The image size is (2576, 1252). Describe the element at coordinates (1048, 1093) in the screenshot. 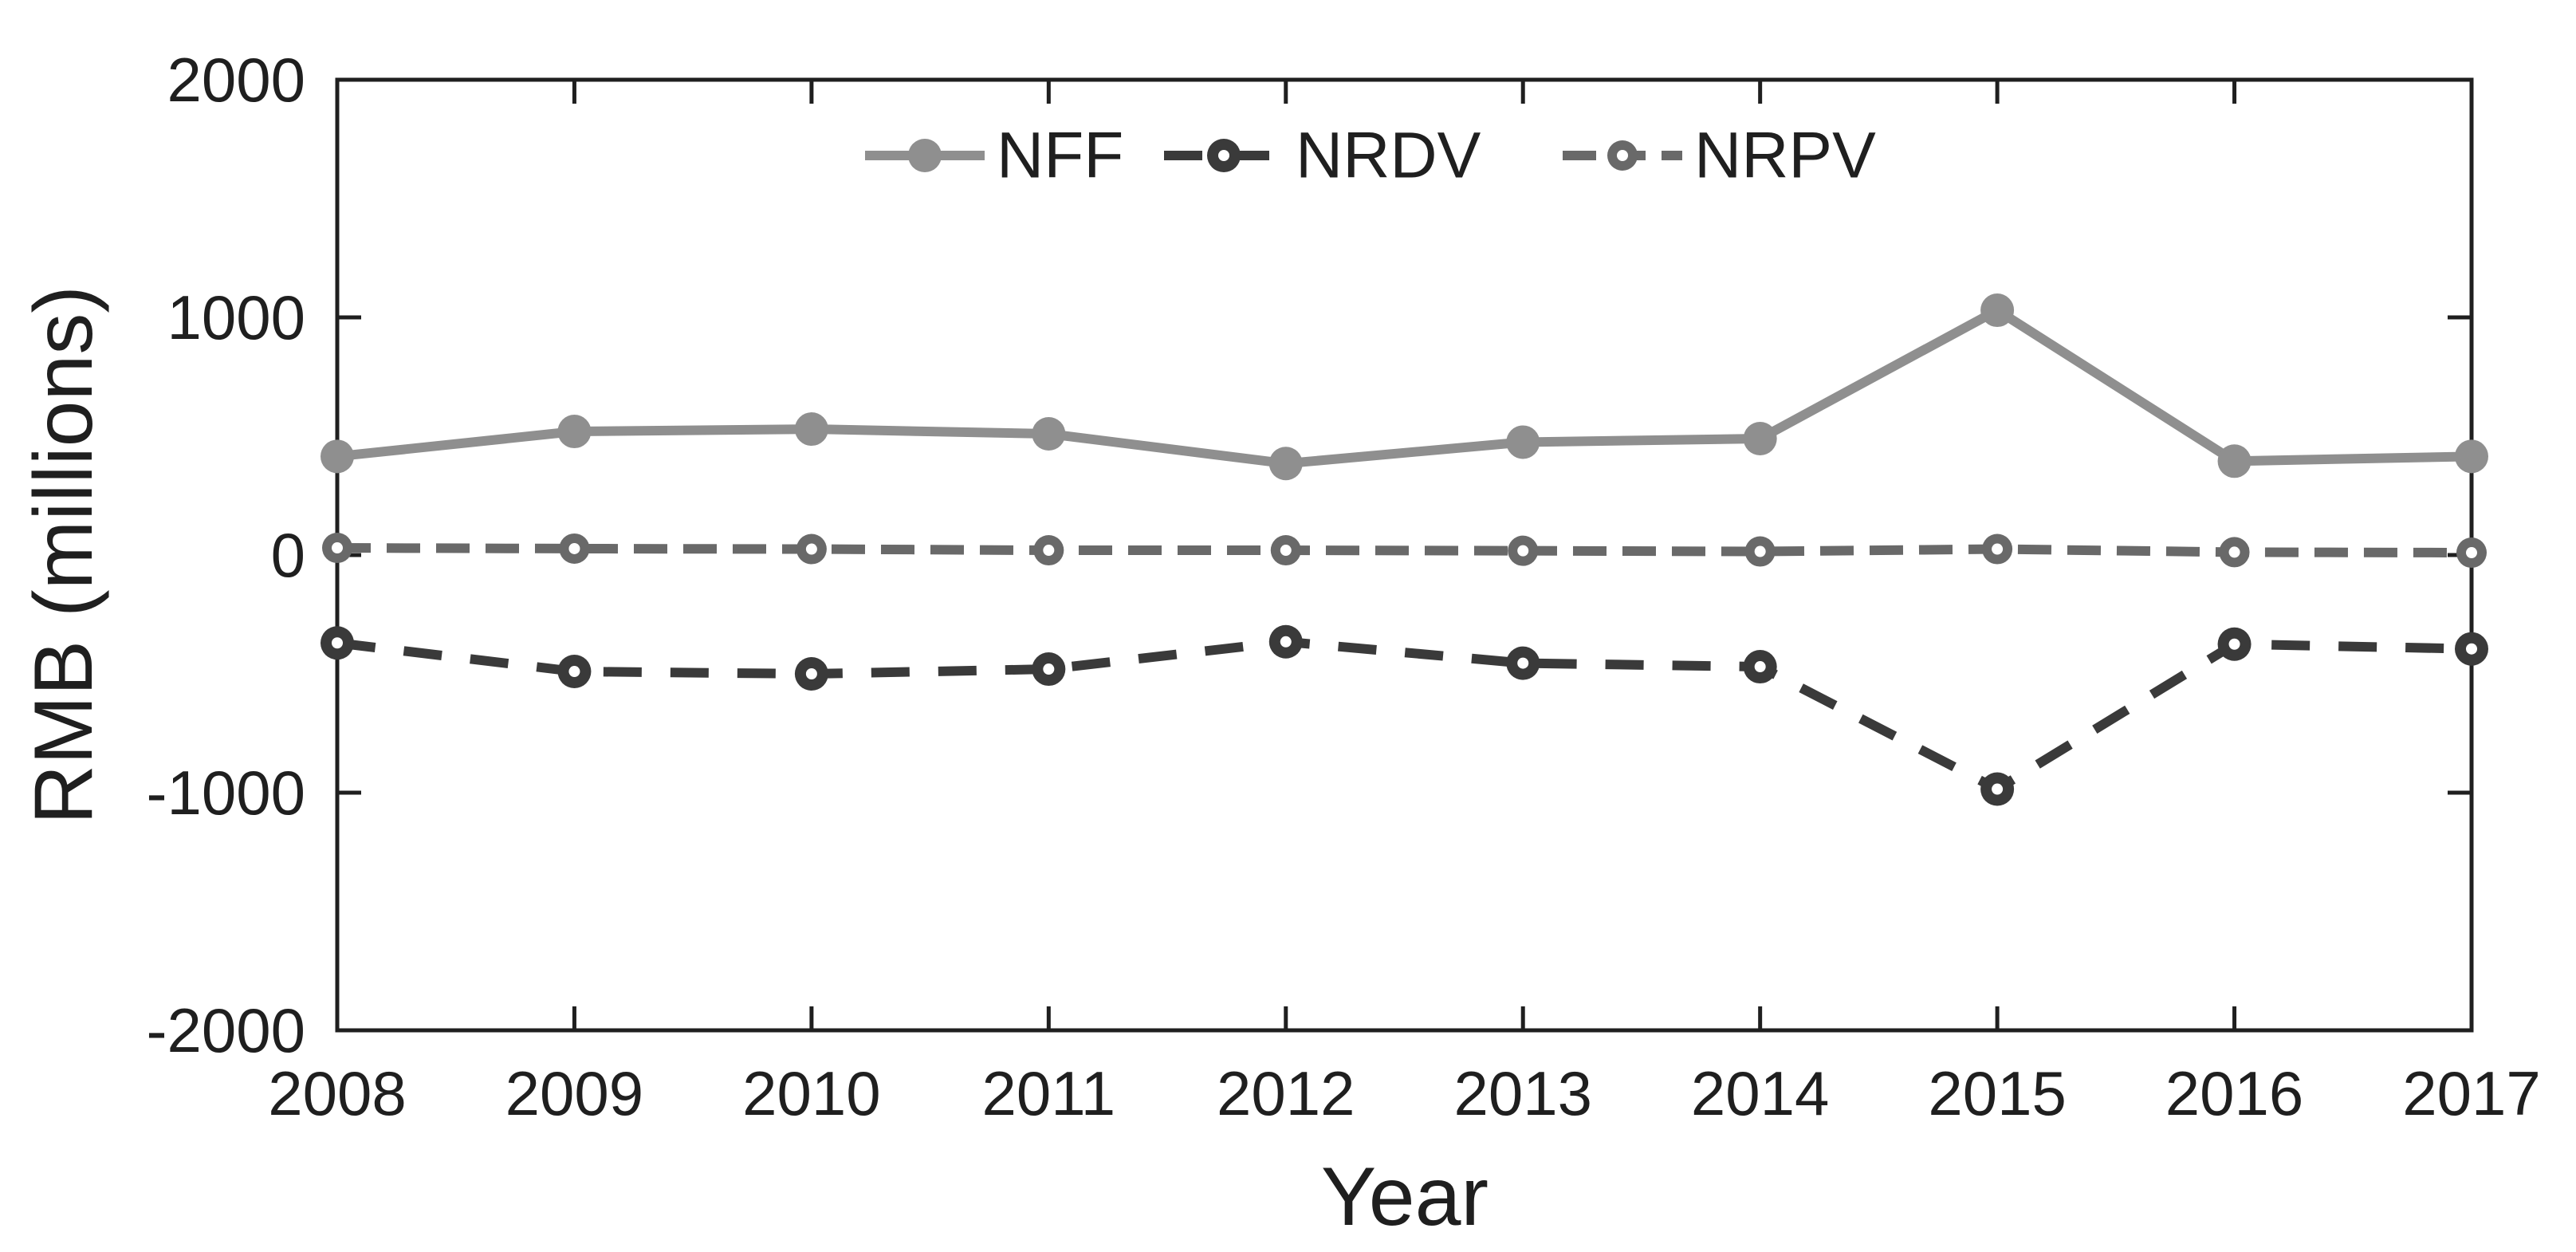

I see `x-tick-label: 2011` at that location.